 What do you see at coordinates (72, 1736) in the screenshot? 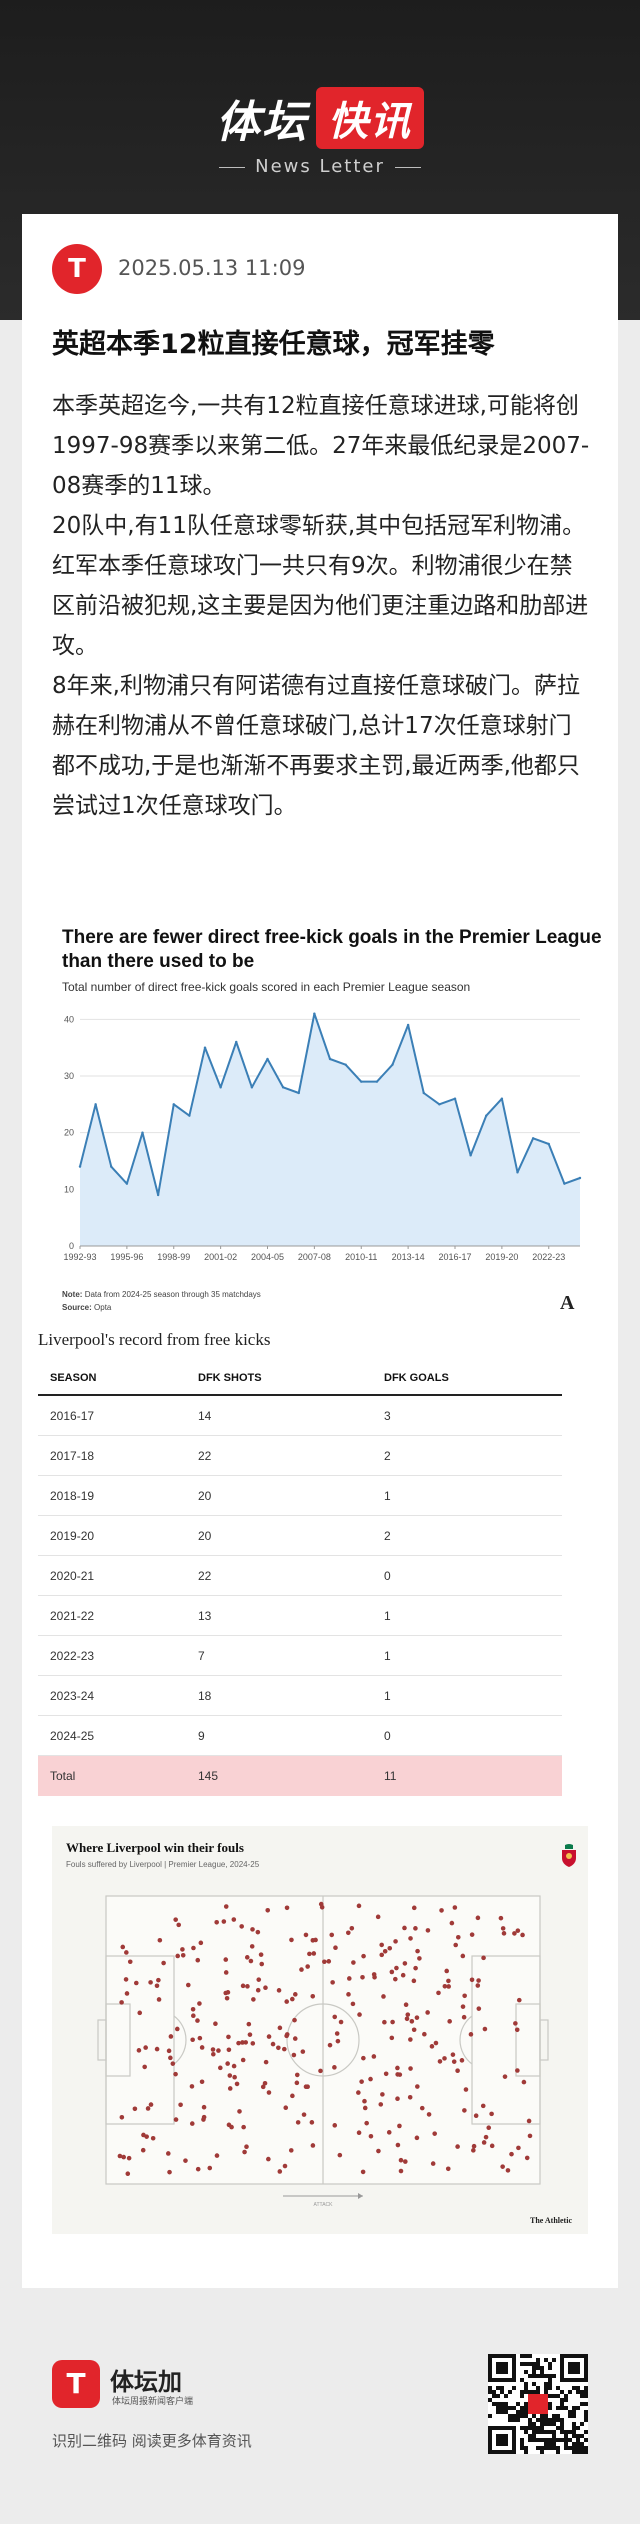
I see `table-cell: 2024-25` at bounding box center [72, 1736].